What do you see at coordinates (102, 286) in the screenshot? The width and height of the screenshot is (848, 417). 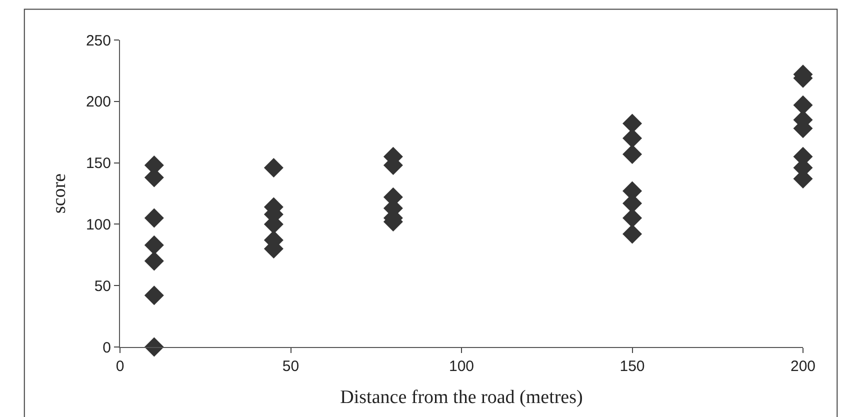 I see `y-tick-label: 50` at bounding box center [102, 286].